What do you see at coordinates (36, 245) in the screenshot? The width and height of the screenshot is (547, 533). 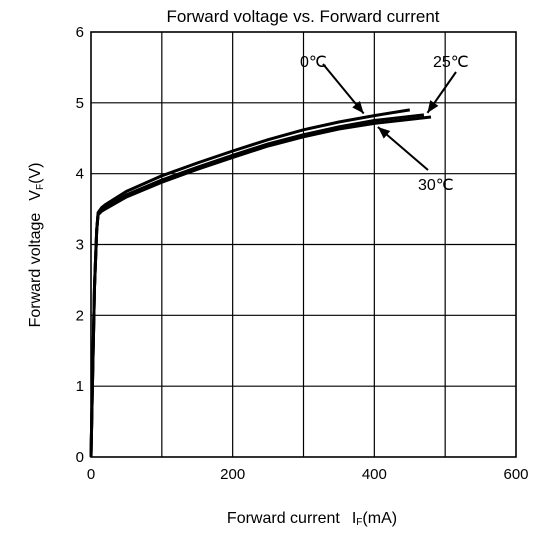 I see `y-axis-label: Forward voltageVF(V)` at bounding box center [36, 245].